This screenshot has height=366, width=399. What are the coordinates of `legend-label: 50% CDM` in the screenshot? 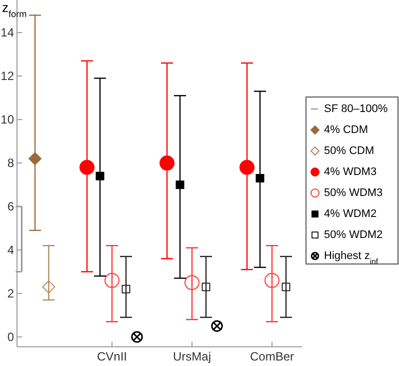 It's located at (349, 151).